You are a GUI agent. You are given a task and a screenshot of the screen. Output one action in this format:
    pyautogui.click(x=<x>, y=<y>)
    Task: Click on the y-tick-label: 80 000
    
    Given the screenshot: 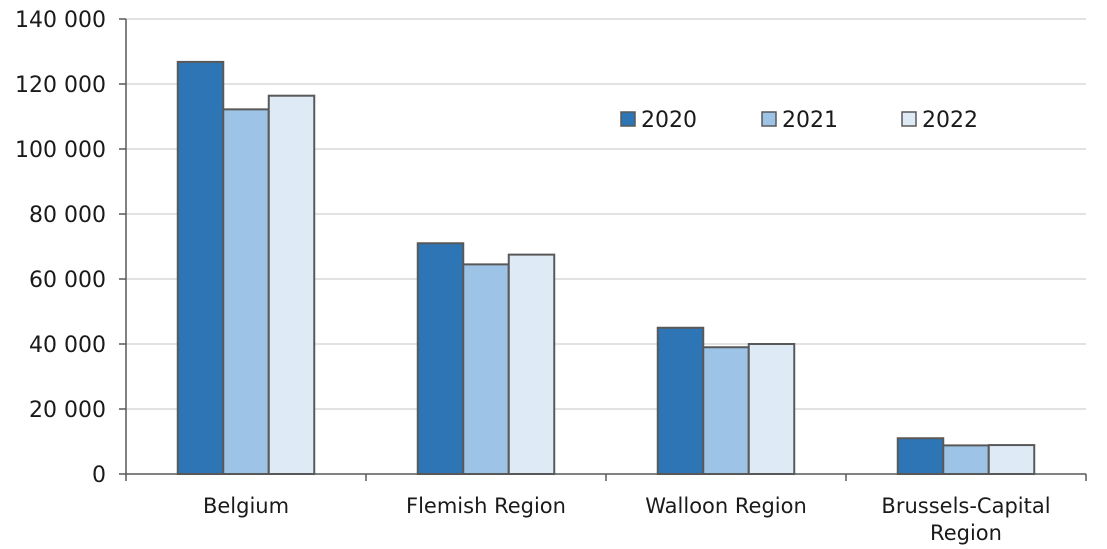 What is the action you would take?
    pyautogui.click(x=67, y=215)
    